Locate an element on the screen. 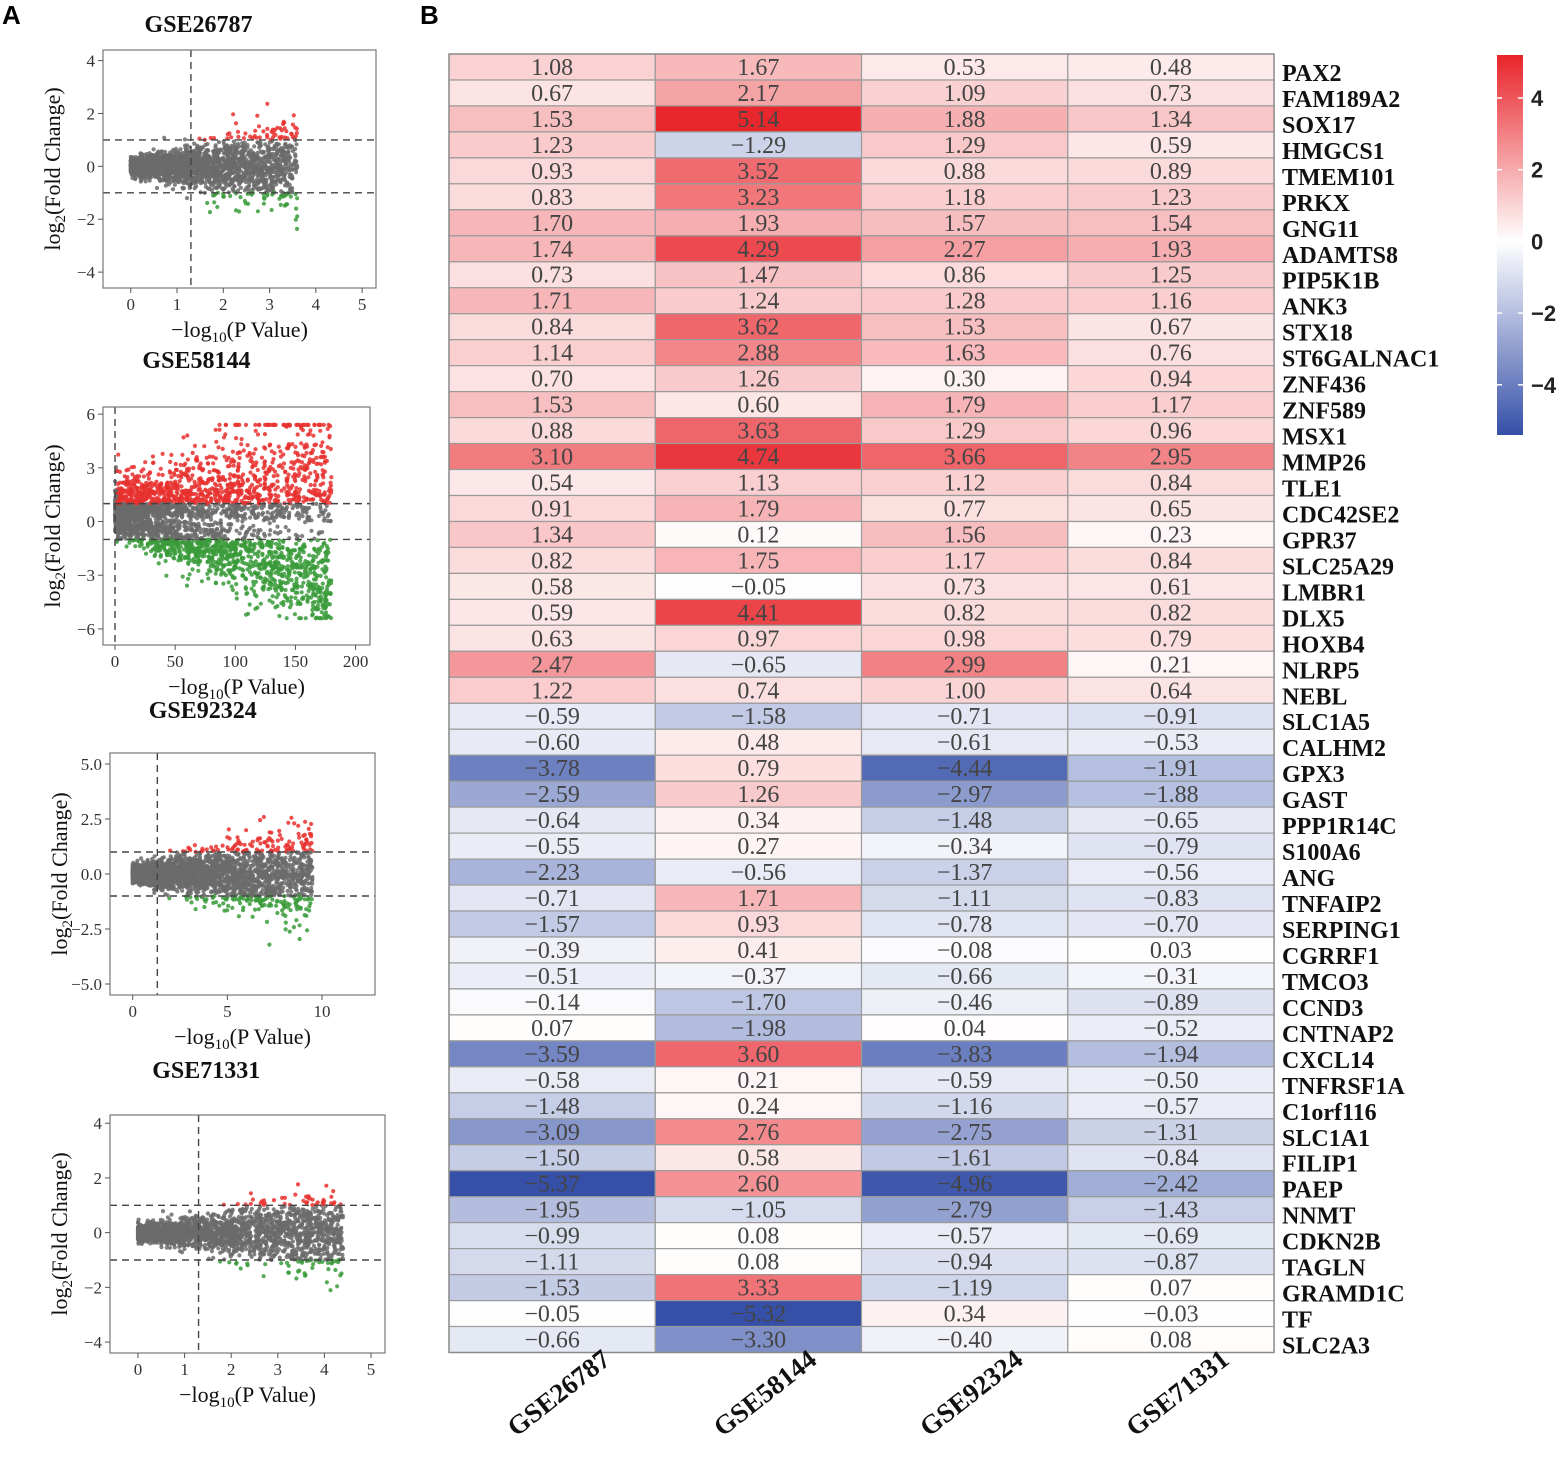 This screenshot has height=1483, width=1563. heatmap-cell-value: −1.48 is located at coordinates (552, 1107).